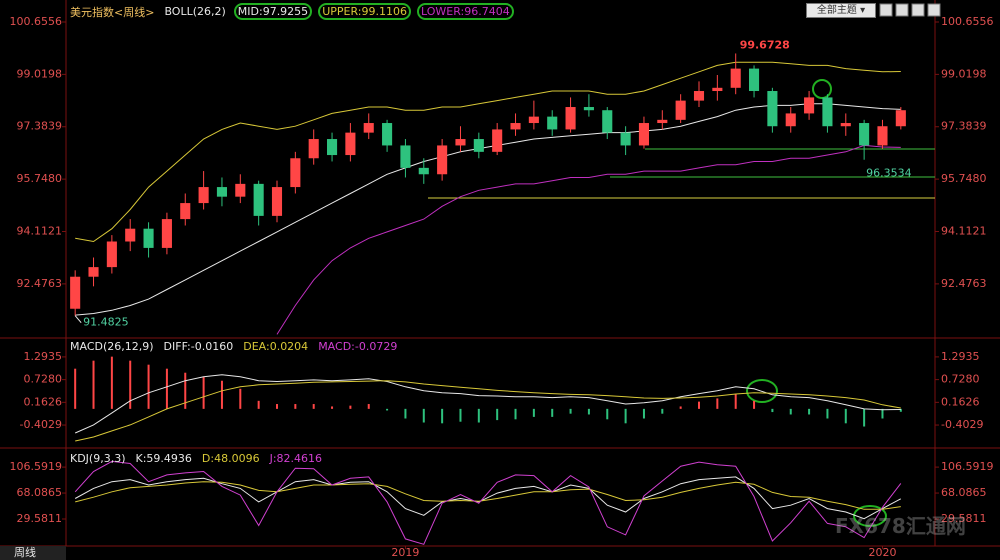 The image size is (1000, 560). What do you see at coordinates (163, 458) in the screenshot?
I see `legend-entry: K:59.4936` at bounding box center [163, 458].